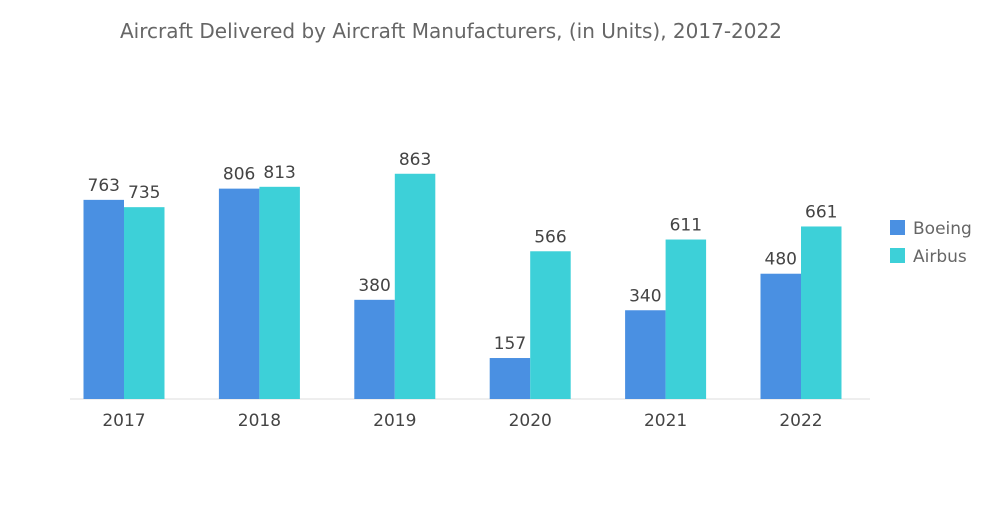 The height and width of the screenshot is (508, 1000). What do you see at coordinates (940, 257) in the screenshot?
I see `legend-label-airbus: Airbus` at bounding box center [940, 257].